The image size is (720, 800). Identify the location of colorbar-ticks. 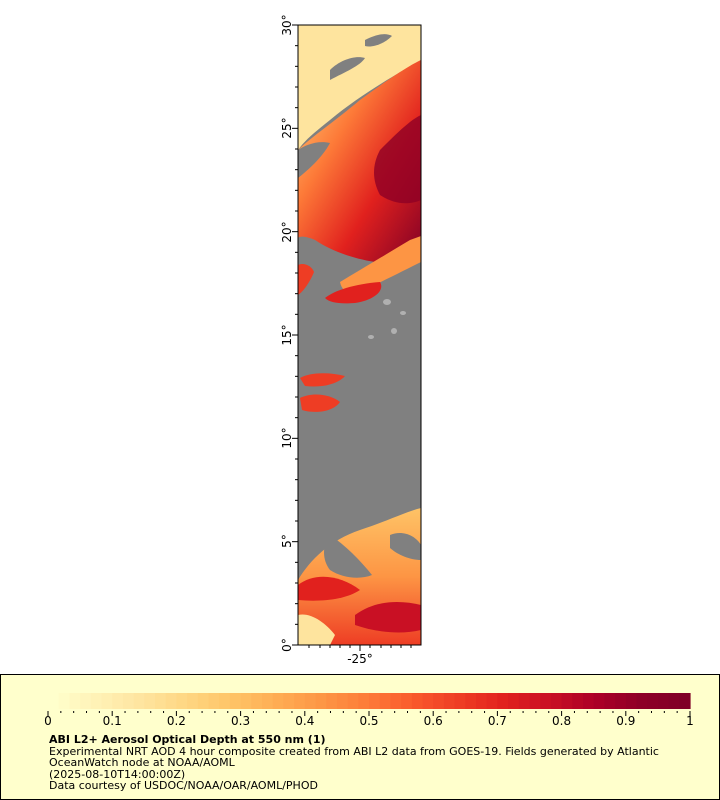
(369, 713).